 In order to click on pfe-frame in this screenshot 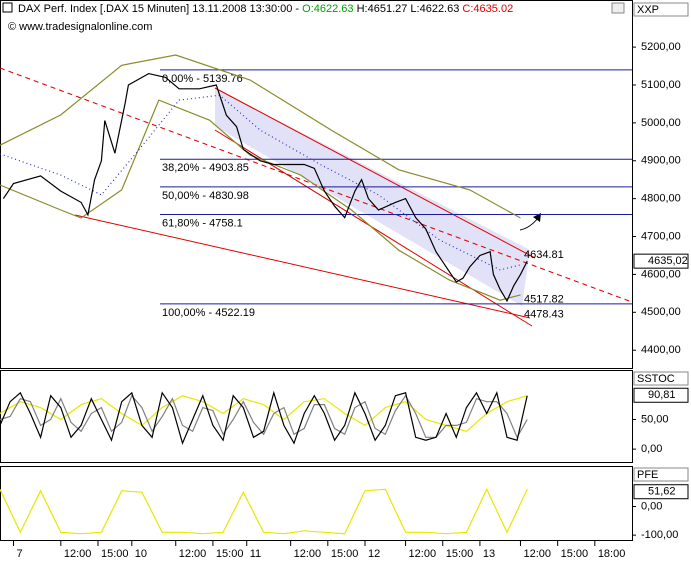, I will do `click(316, 503)`.